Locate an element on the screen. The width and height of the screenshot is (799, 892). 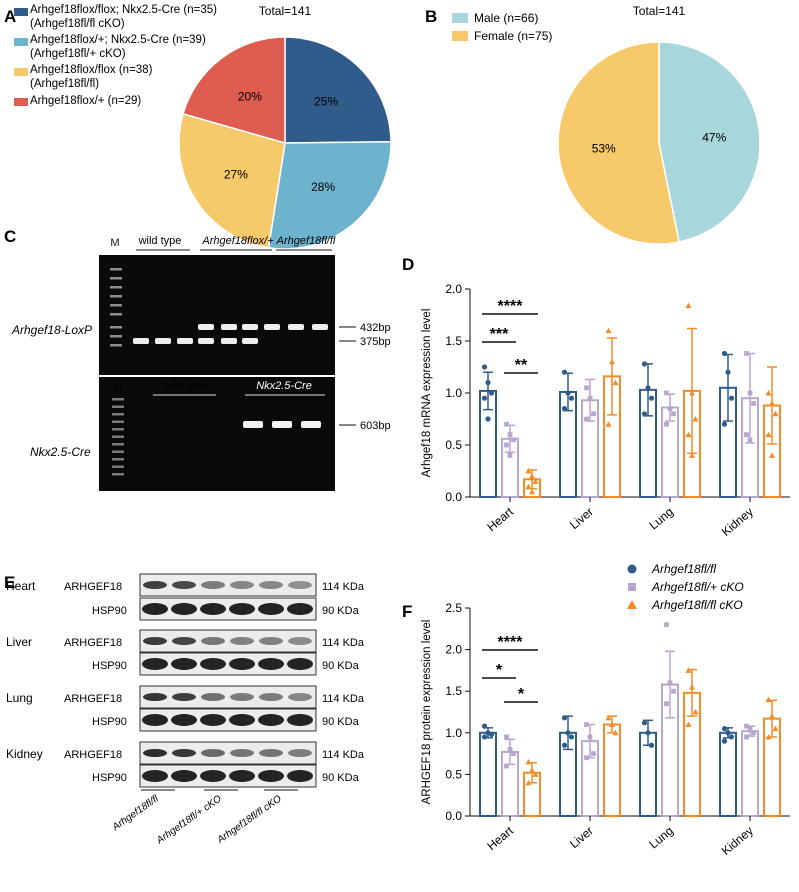
blot-tissue-label-lung: Lung is located at coordinates (19, 698).